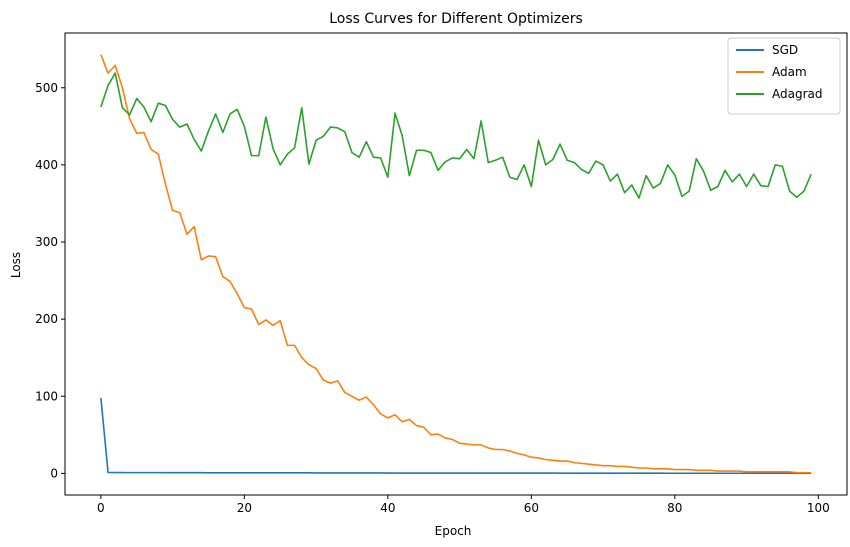 The width and height of the screenshot is (850, 547). What do you see at coordinates (46, 396) in the screenshot?
I see `y-tick-label: 100` at bounding box center [46, 396].